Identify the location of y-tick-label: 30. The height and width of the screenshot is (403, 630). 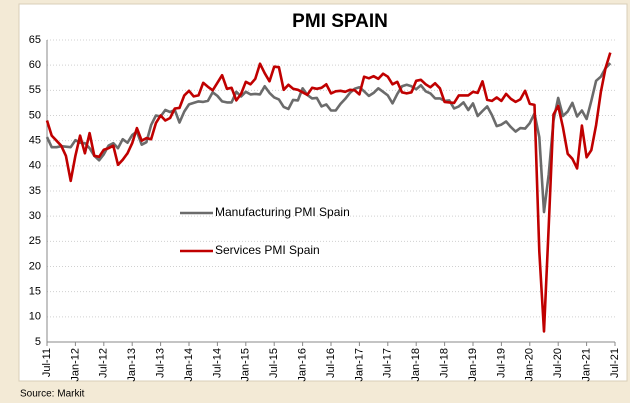
(35, 216).